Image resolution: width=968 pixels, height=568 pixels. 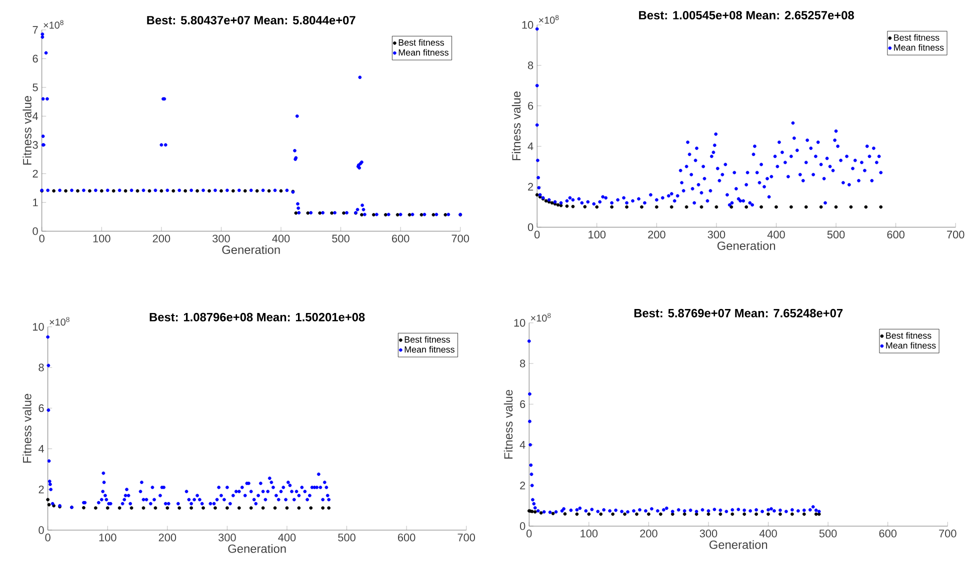 What do you see at coordinates (746, 15) in the screenshot?
I see `chart-title: Best: 1.00545e+08 Mean: 2.65257e+08` at bounding box center [746, 15].